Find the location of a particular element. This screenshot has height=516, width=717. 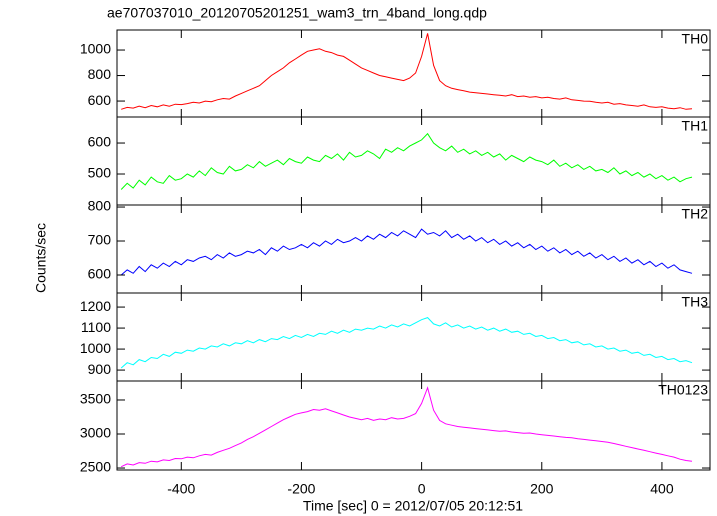

y-tick-label: 500 is located at coordinates (100, 173).